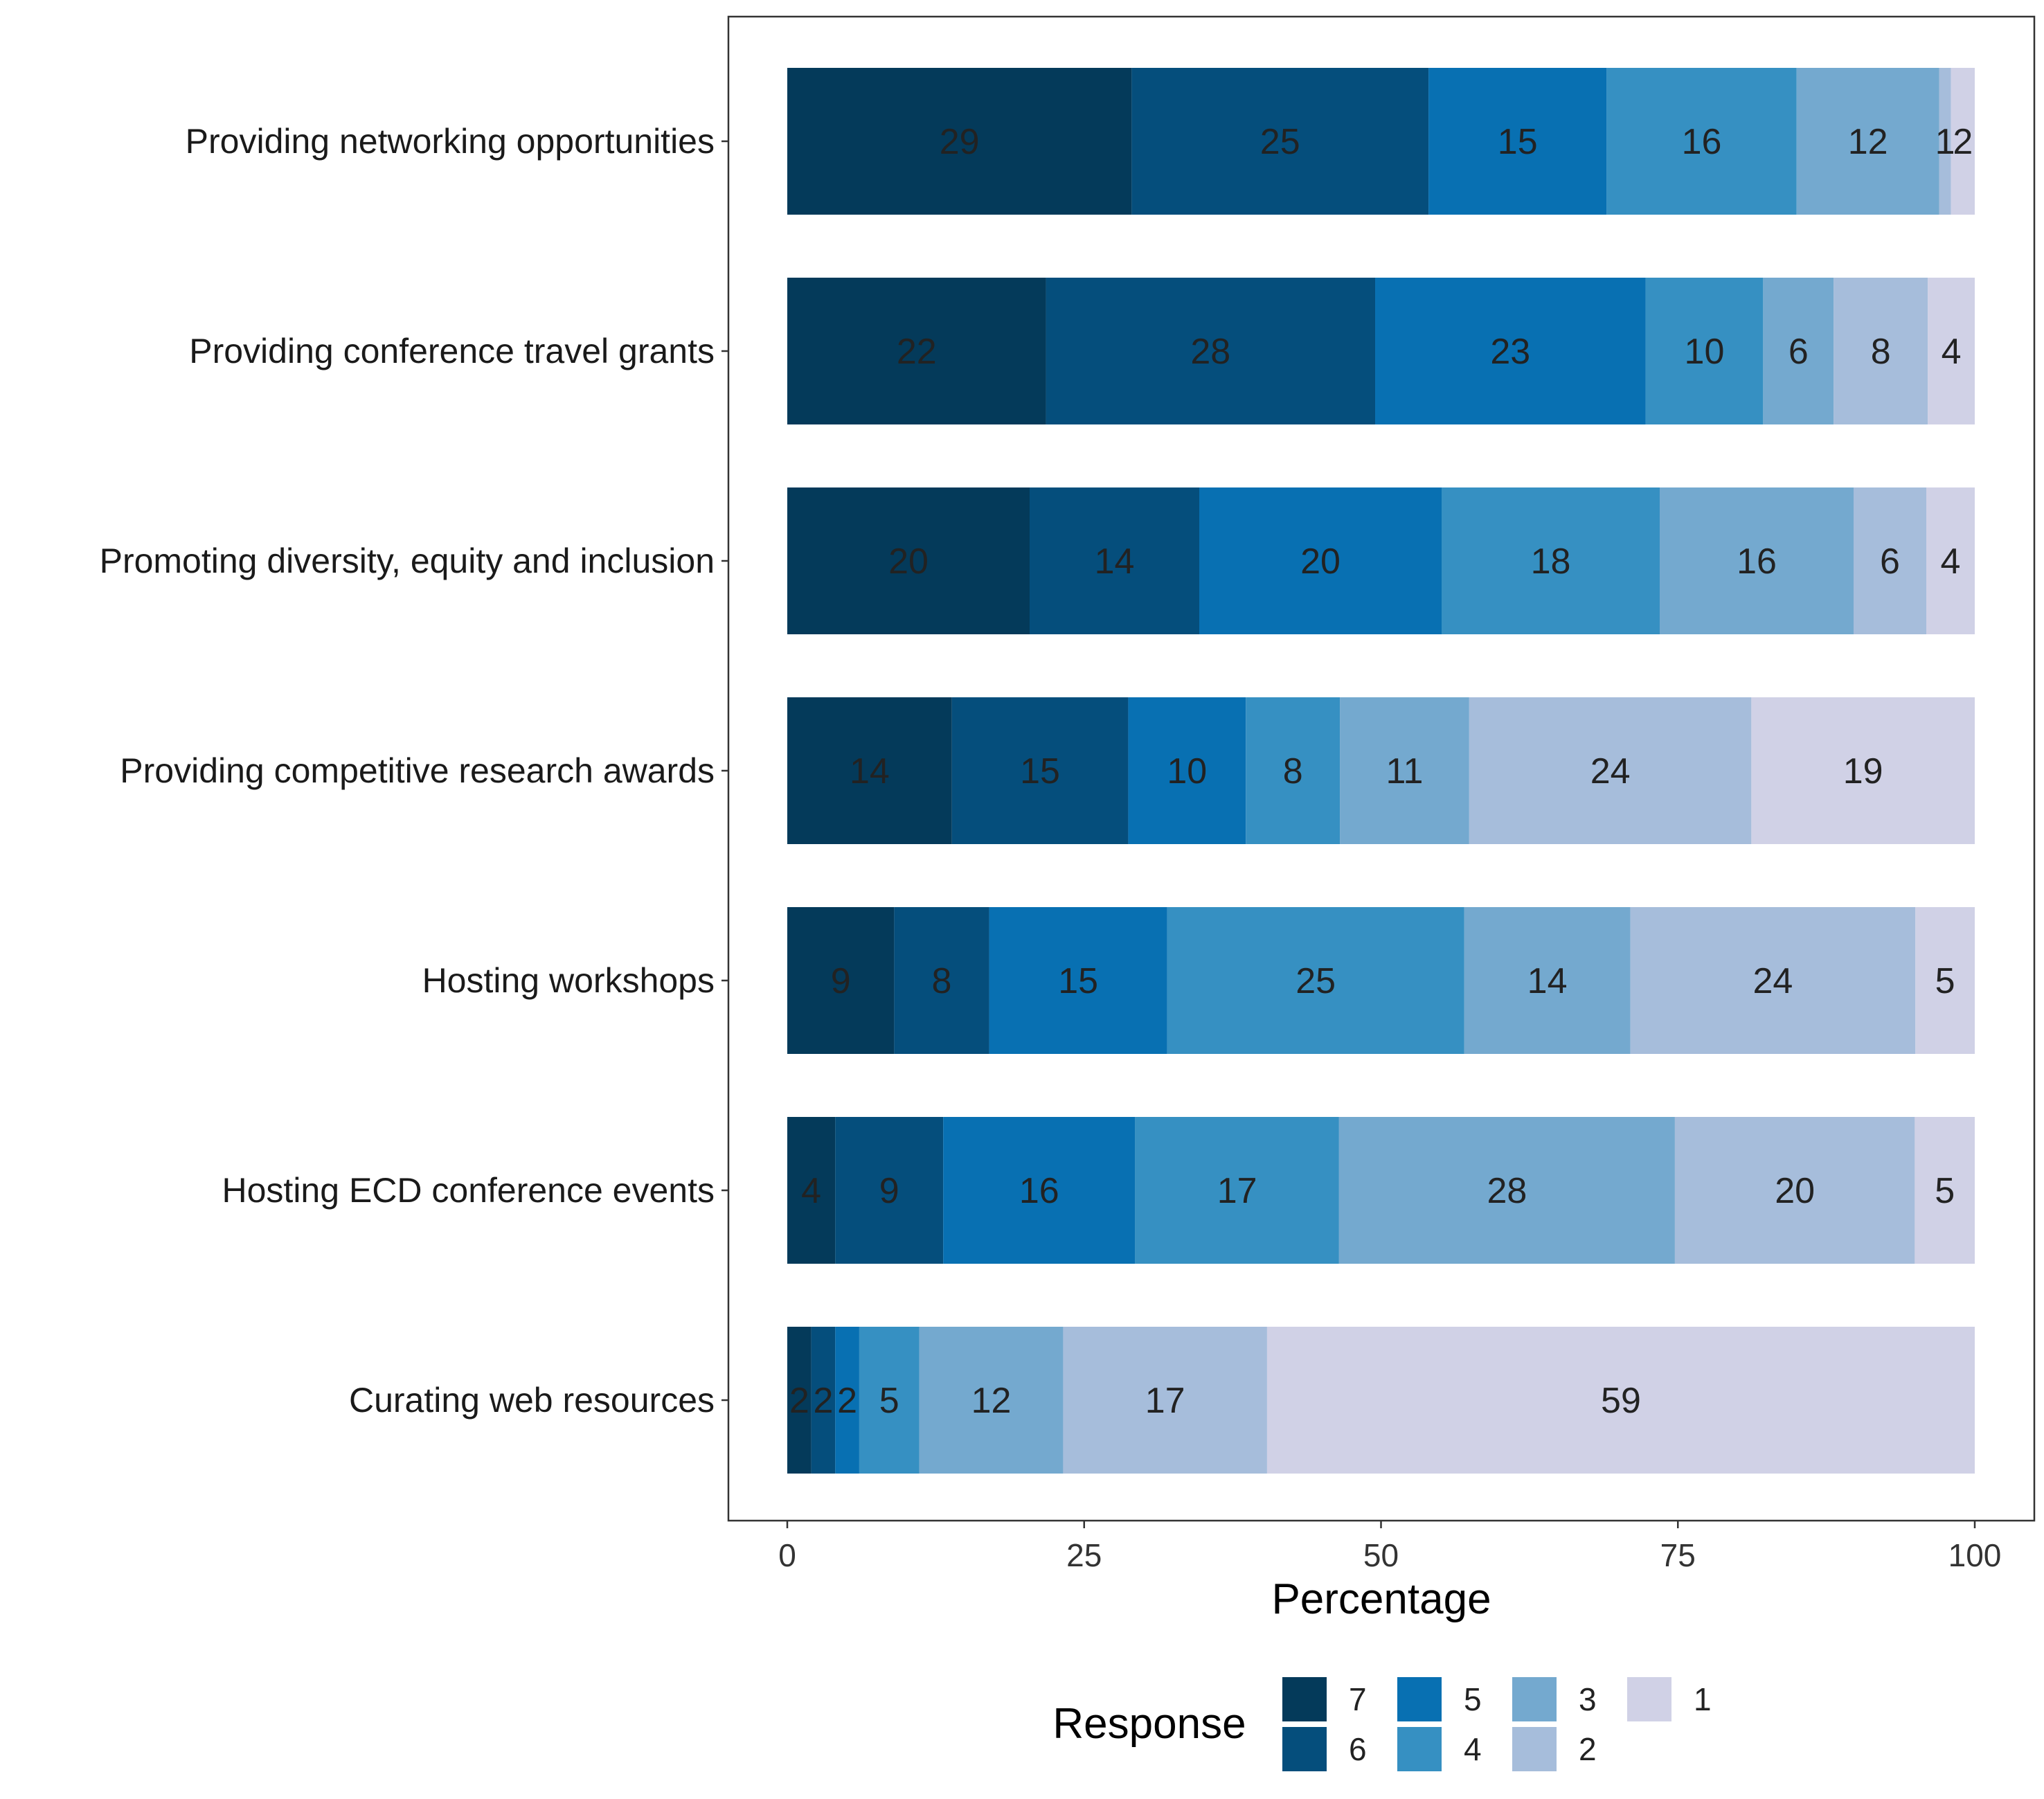  Describe the element at coordinates (889, 1191) in the screenshot. I see `value-label-hosting-ecd-conference-events-response-6: 9` at that location.